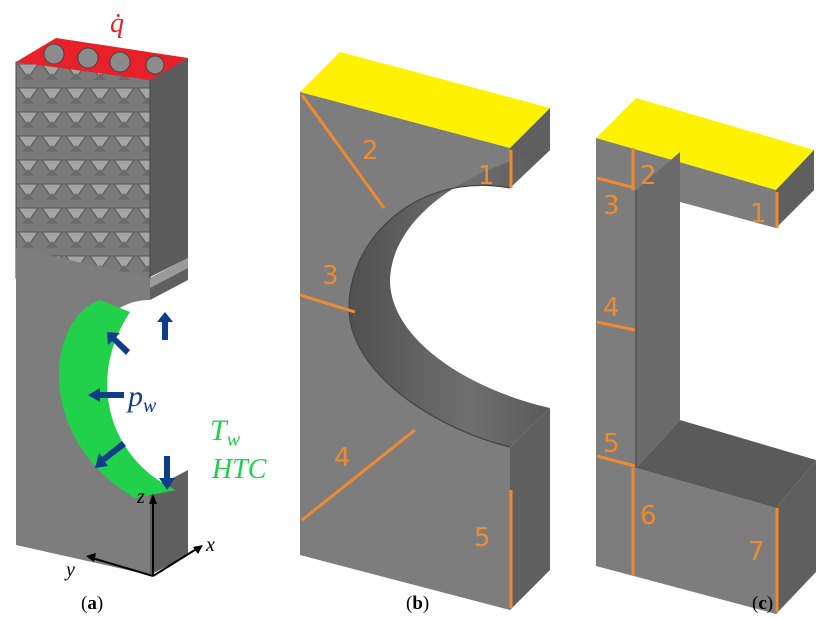  I want to click on y-axis, so click(122, 567).